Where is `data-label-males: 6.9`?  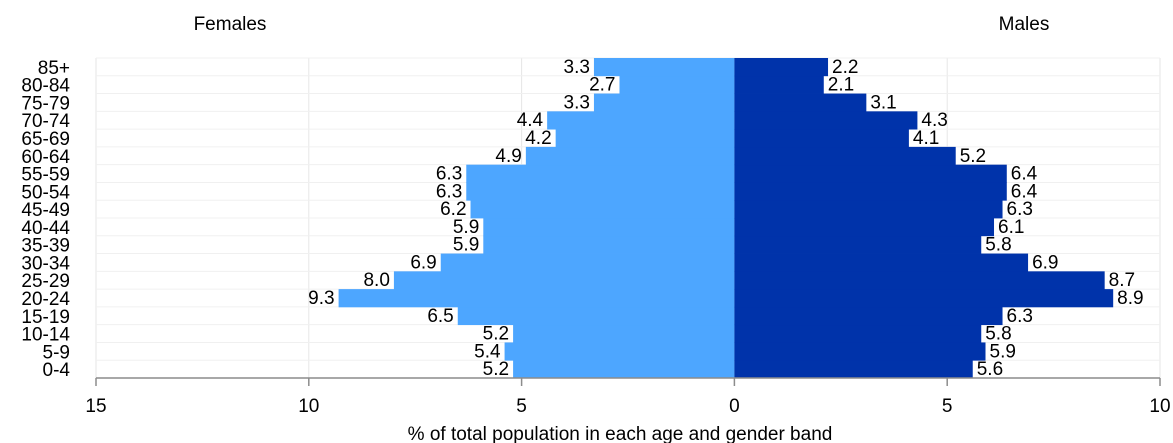
data-label-males: 6.9 is located at coordinates (1045, 262).